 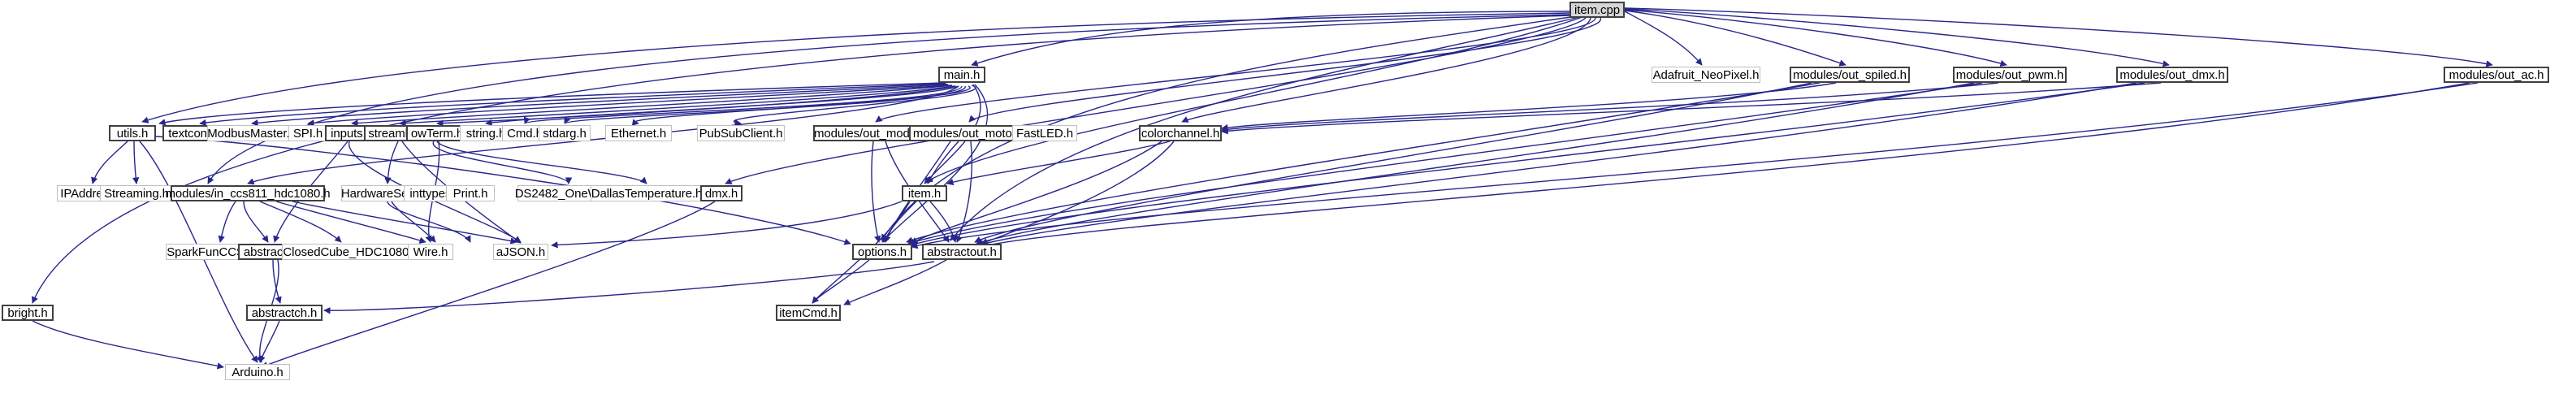 I want to click on graph-node-out-ac: modules/out_ac.h, so click(x=2496, y=75).